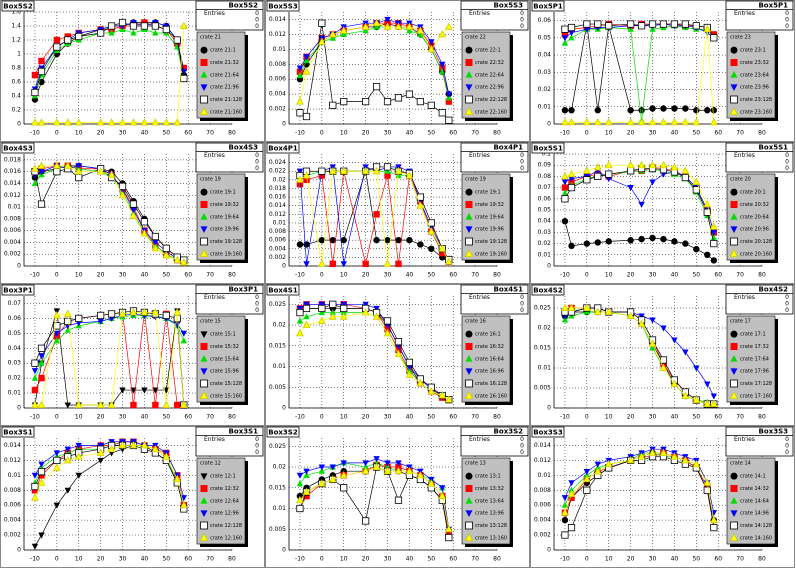 Image resolution: width=796 pixels, height=572 pixels. Describe the element at coordinates (494, 157) in the screenshot. I see `stats-box` at that location.